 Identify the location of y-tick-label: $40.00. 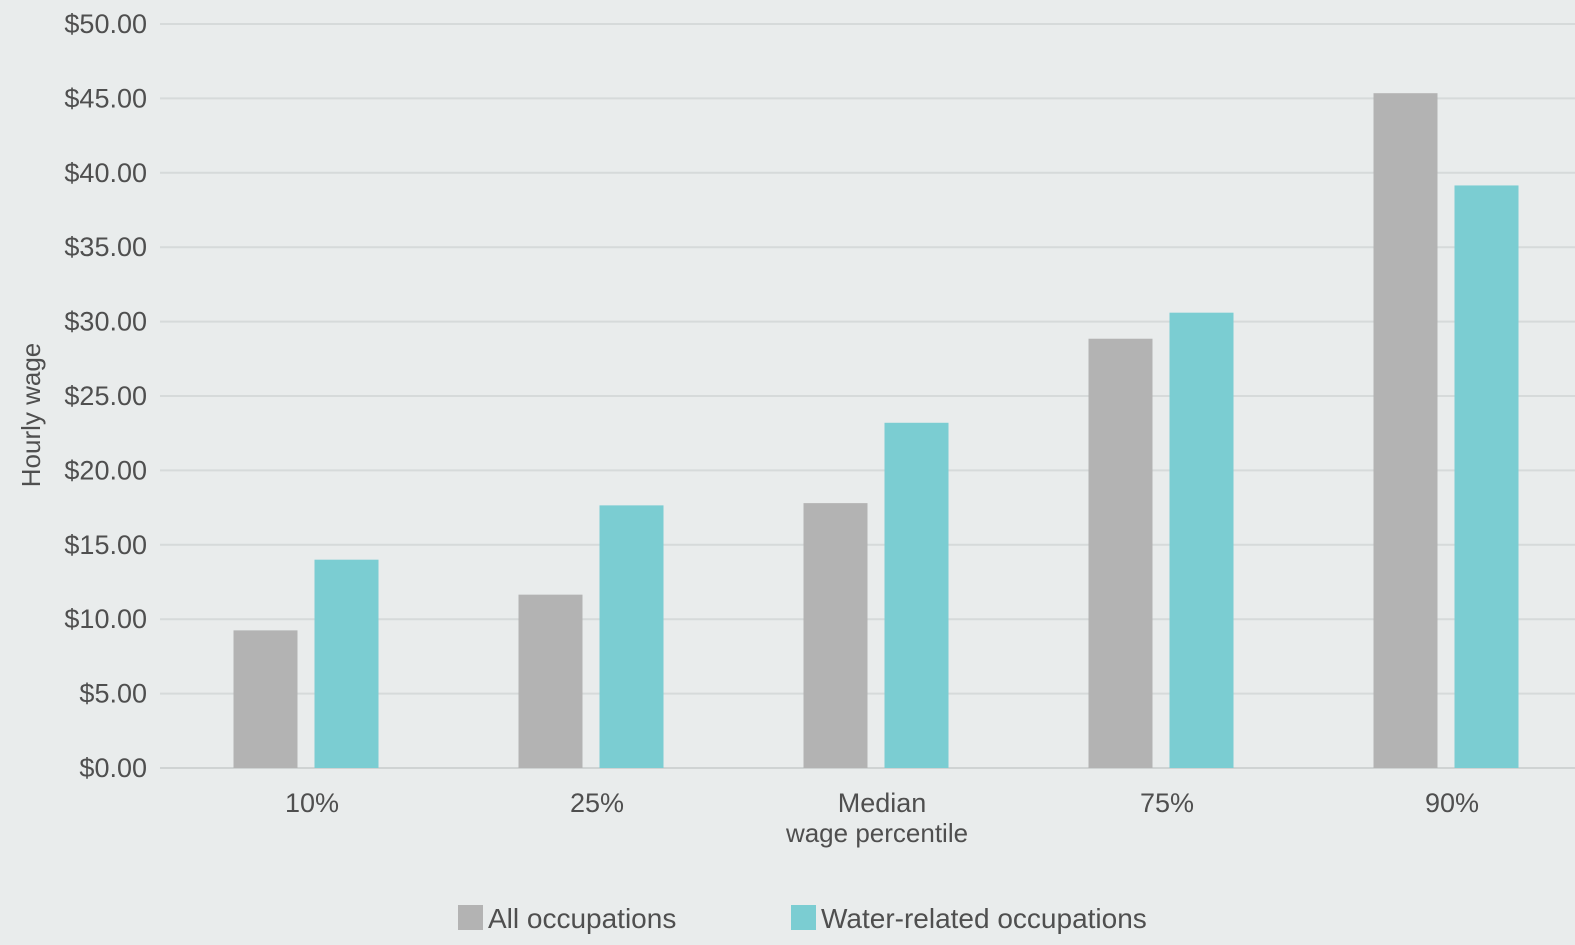
(105, 173).